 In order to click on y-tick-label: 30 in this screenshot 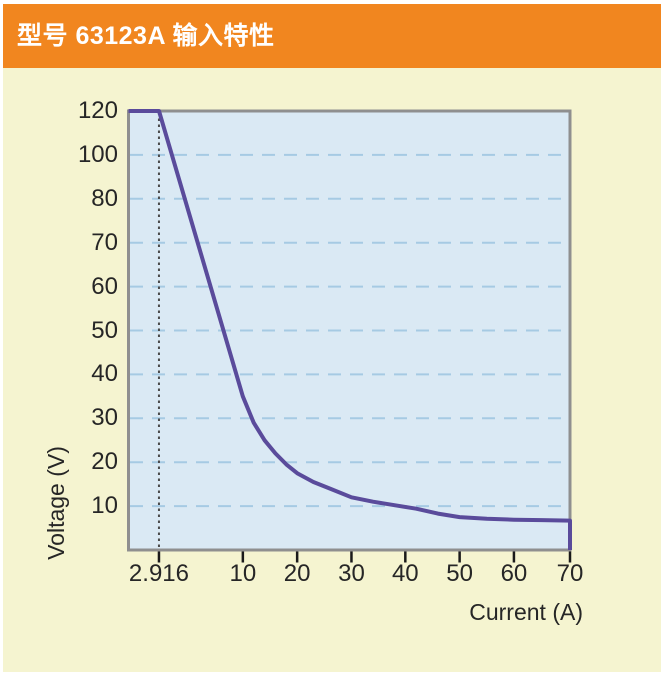, I will do `click(104, 418)`.